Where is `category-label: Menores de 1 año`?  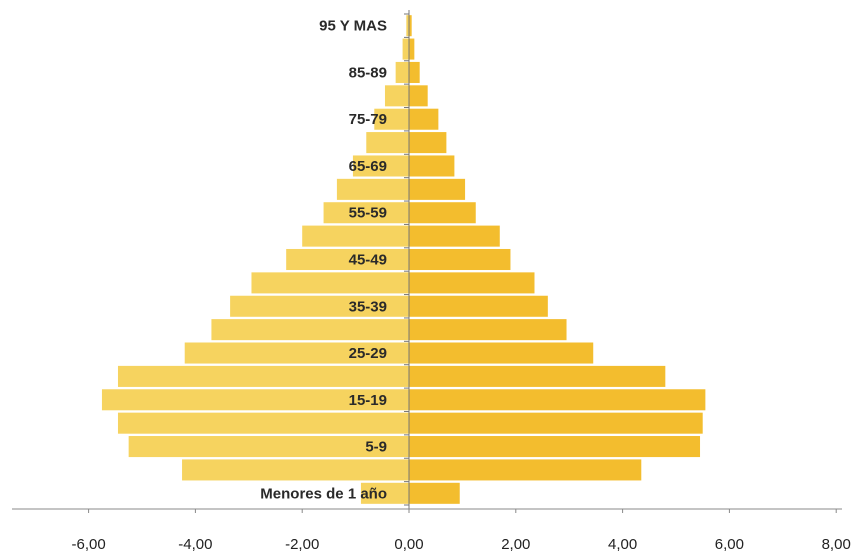
category-label: Menores de 1 año is located at coordinates (323, 493).